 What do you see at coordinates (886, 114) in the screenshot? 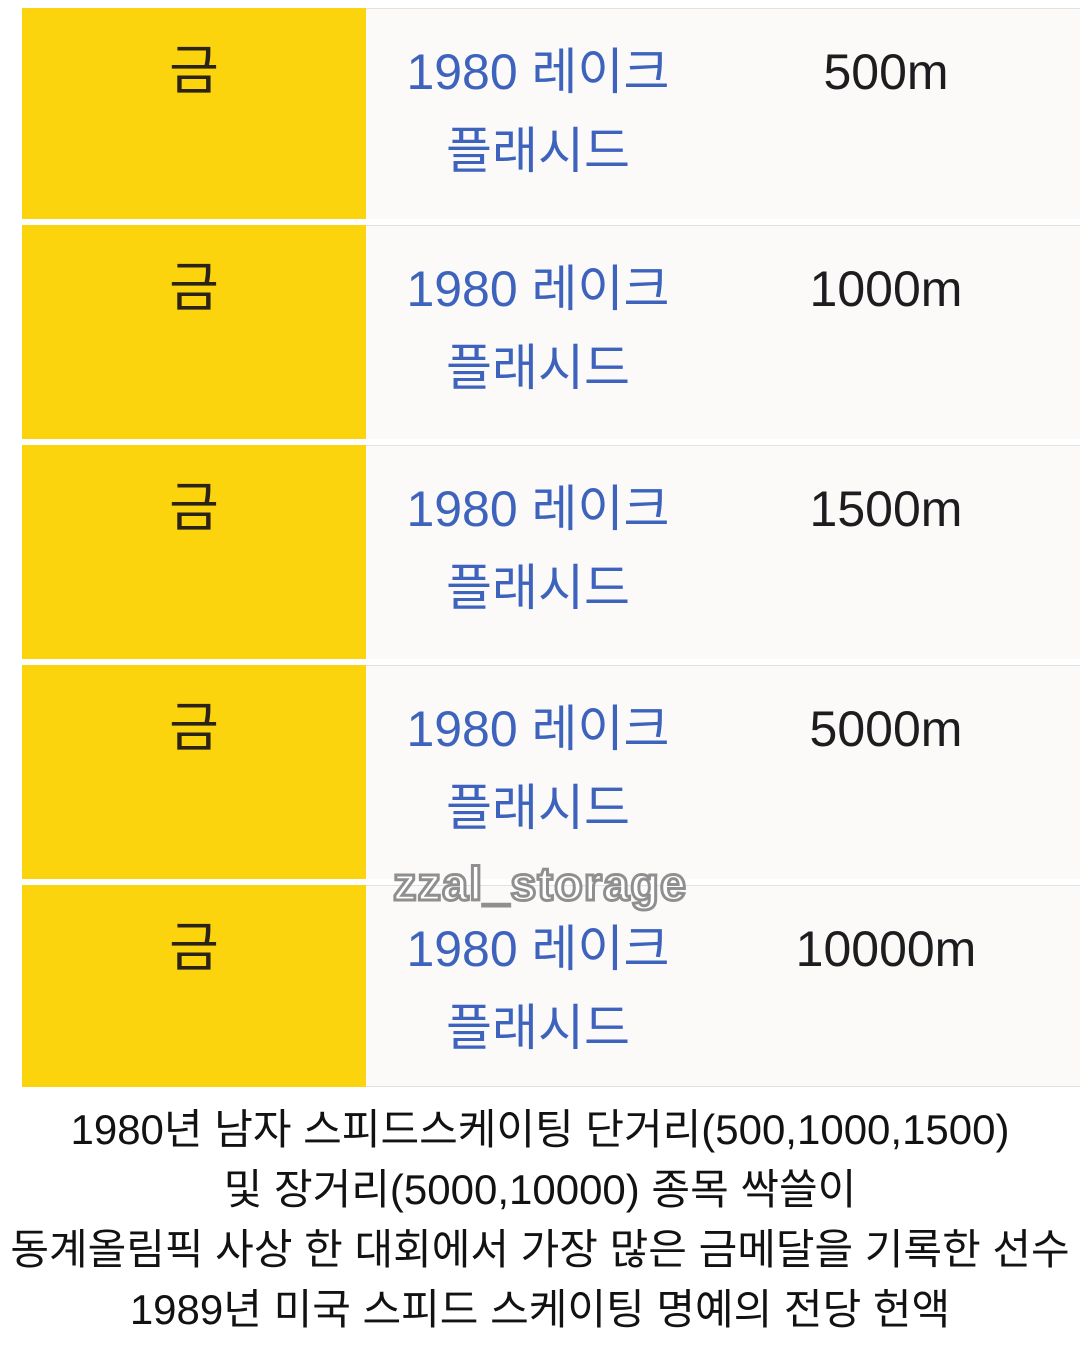
I see `distance-cell: 500m` at bounding box center [886, 114].